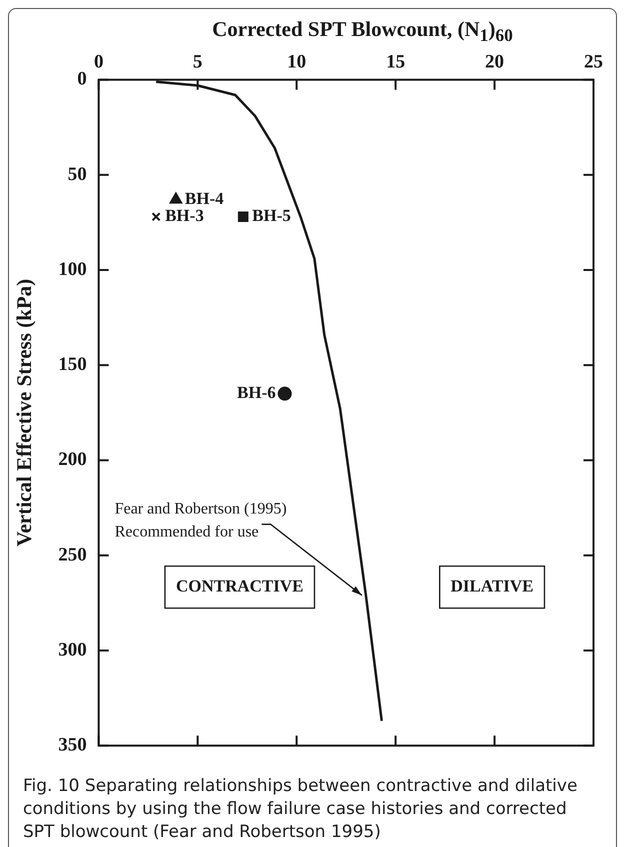 This screenshot has width=627, height=847. What do you see at coordinates (204, 198) in the screenshot?
I see `series-label: BH-4` at bounding box center [204, 198].